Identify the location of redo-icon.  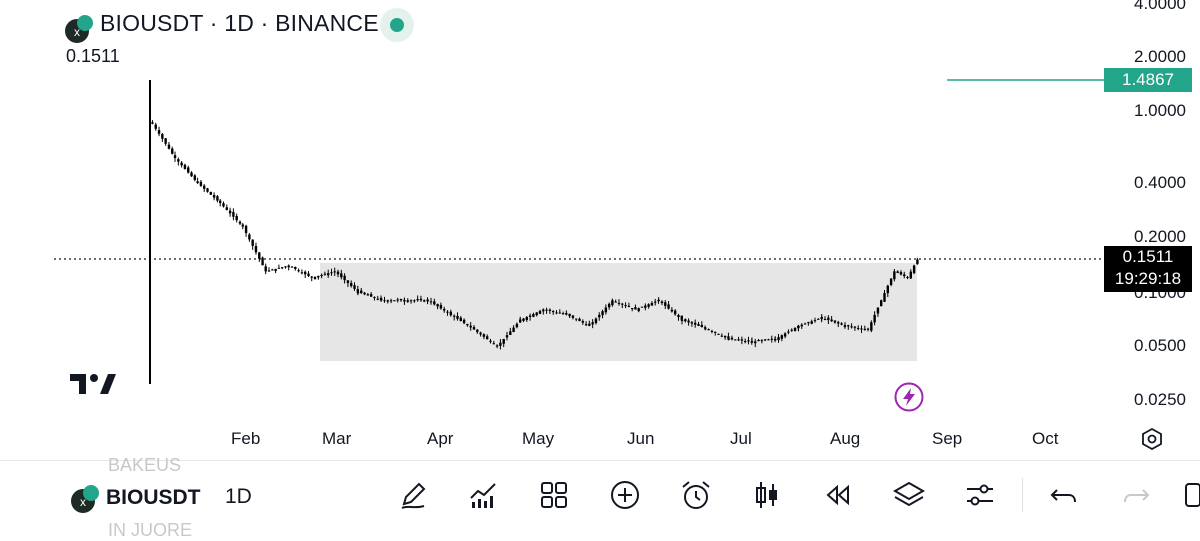
(1136, 495).